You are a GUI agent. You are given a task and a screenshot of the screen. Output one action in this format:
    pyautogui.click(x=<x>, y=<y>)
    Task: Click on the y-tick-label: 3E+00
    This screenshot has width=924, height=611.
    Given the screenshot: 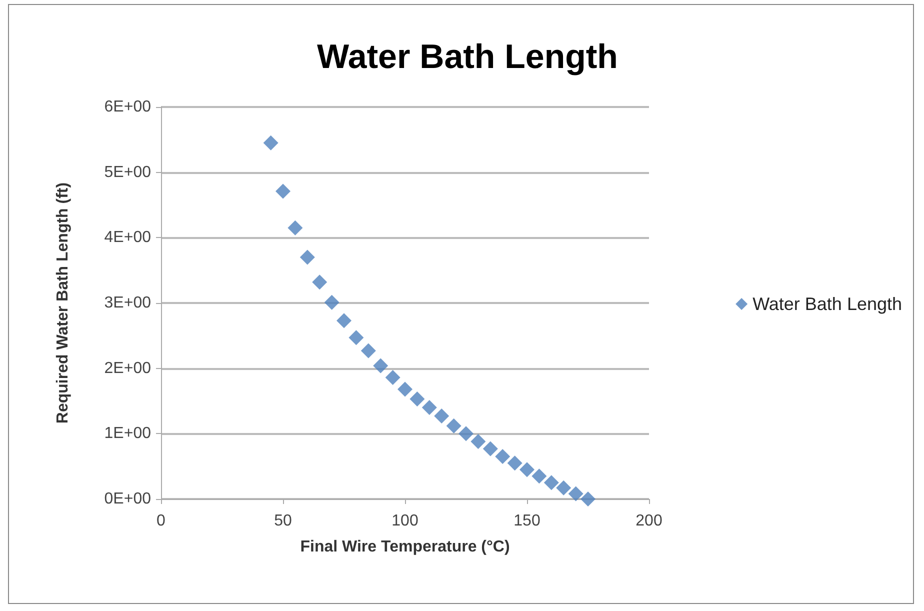 What is the action you would take?
    pyautogui.click(x=128, y=303)
    